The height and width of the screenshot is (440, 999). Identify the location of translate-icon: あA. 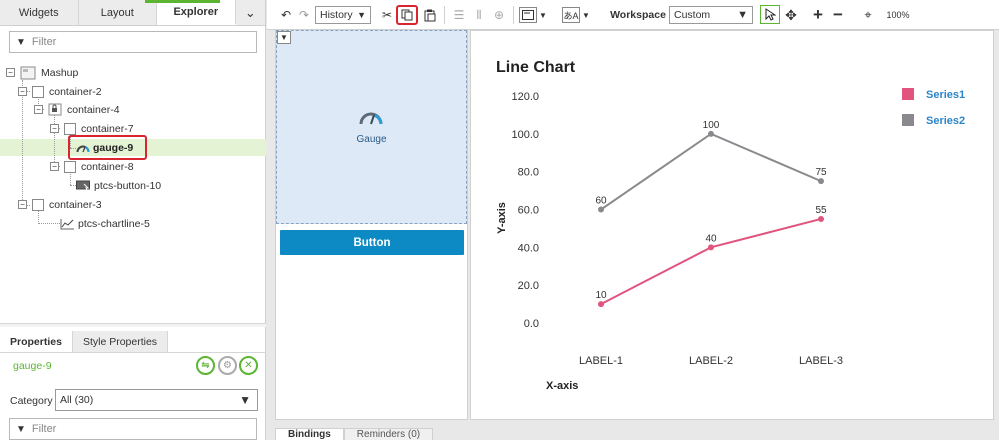
(571, 15).